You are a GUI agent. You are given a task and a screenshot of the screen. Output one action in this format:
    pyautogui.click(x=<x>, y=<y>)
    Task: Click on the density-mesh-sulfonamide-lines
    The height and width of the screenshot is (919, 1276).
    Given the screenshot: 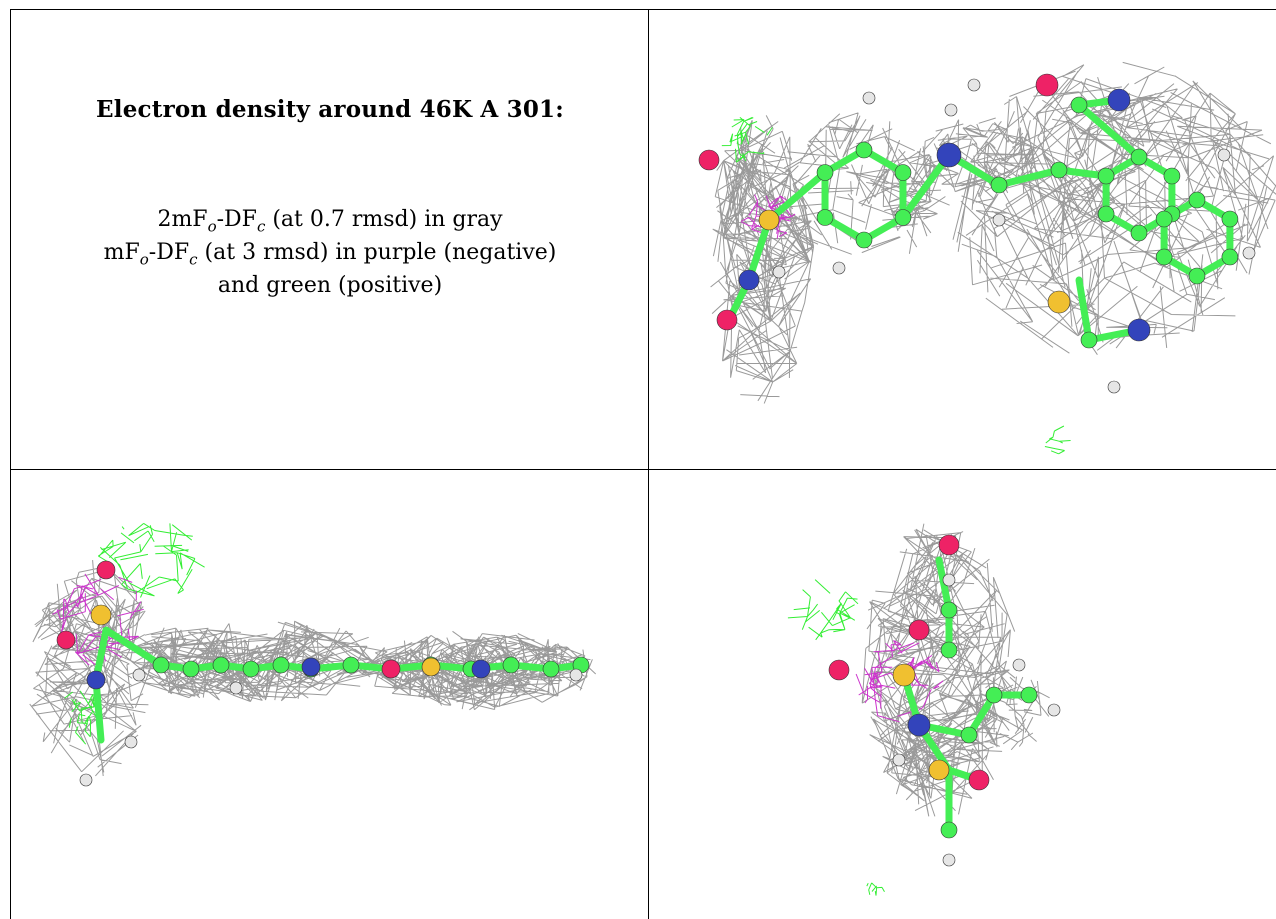 What is the action you would take?
    pyautogui.click(x=762, y=259)
    